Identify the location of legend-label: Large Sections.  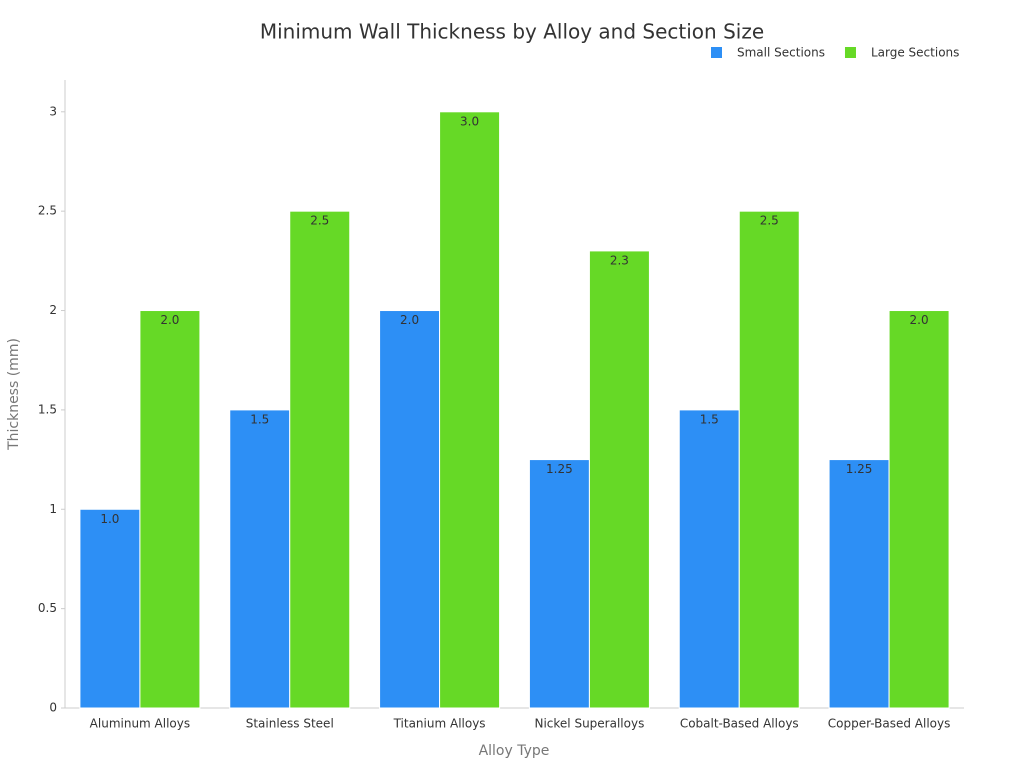
(915, 53).